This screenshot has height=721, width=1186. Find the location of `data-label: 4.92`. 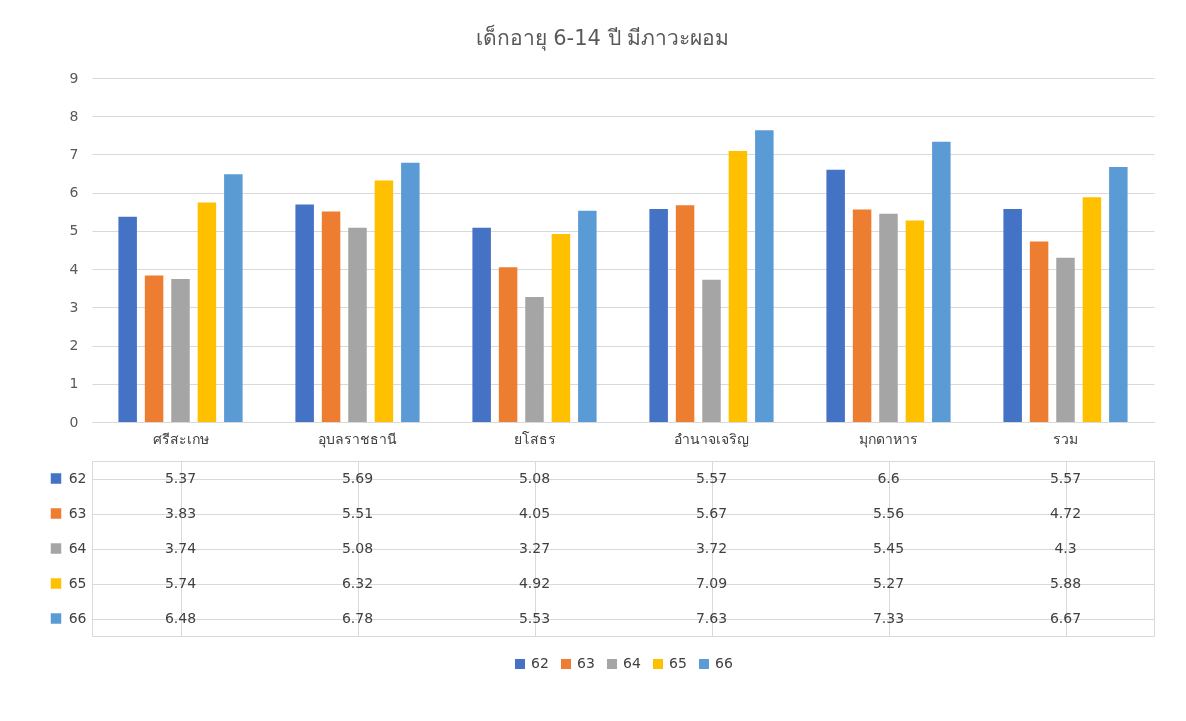

data-label: 4.92 is located at coordinates (534, 582).